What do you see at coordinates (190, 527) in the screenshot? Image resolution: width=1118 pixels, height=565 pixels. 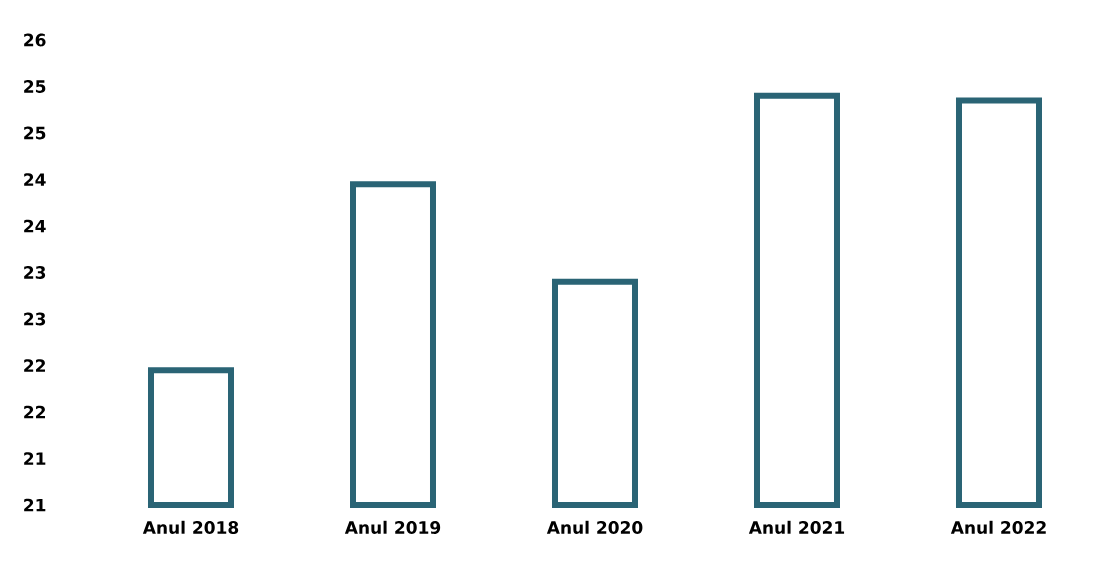 I see `x-tick-label: Anul 2018` at bounding box center [190, 527].